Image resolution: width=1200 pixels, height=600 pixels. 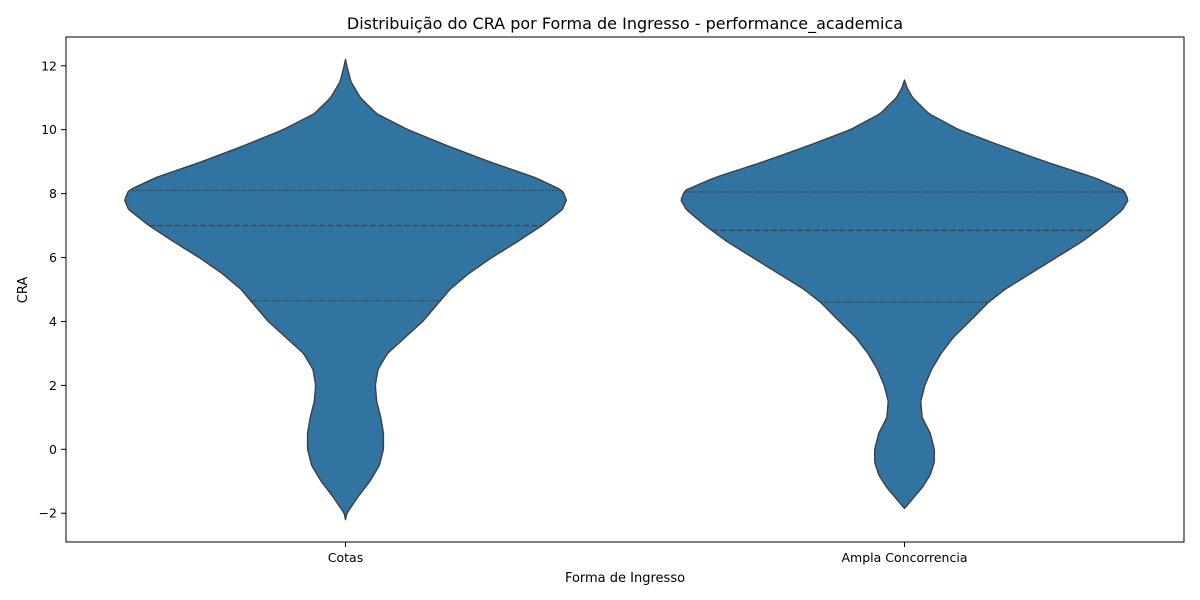 I want to click on y-axis: −2 0 2 4 6 8 10 12, so click(x=52, y=289).